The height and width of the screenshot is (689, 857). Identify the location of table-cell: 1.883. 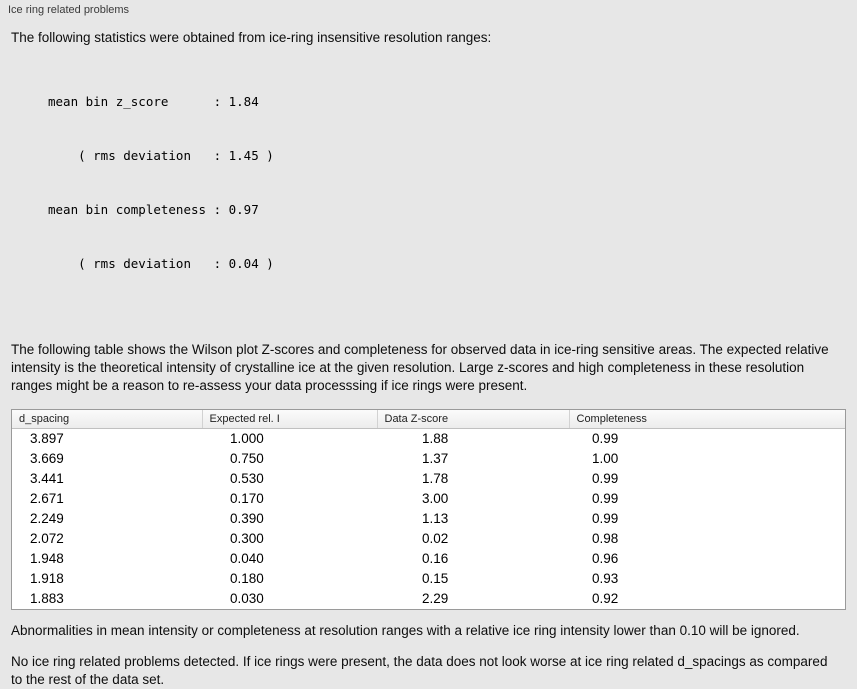
(47, 598).